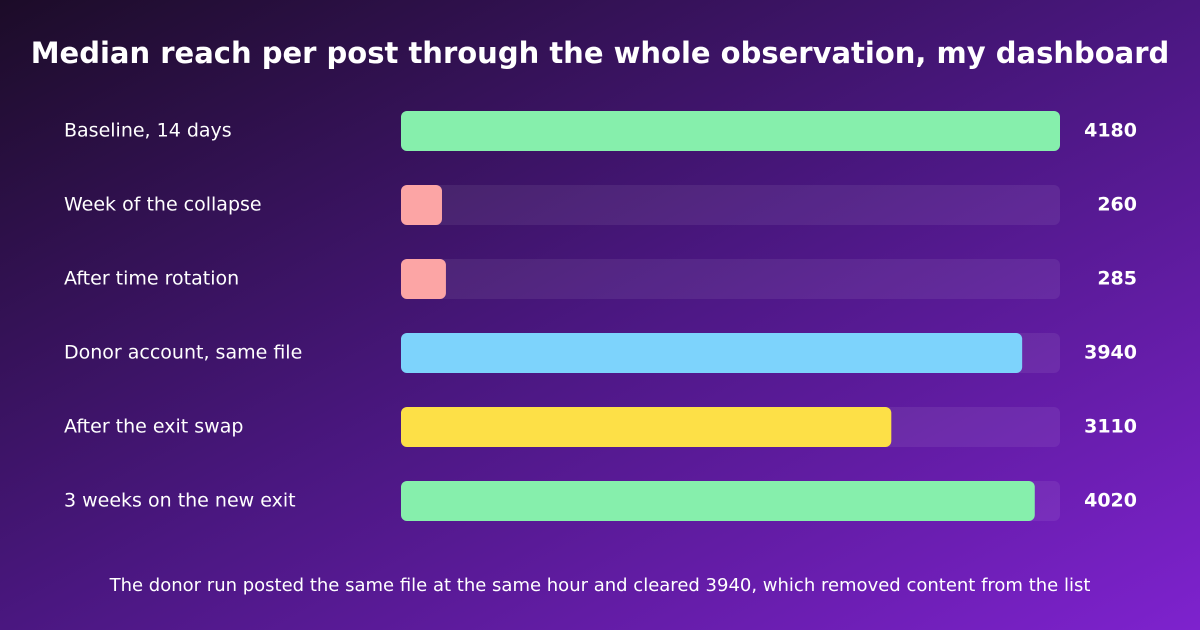  Describe the element at coordinates (148, 131) in the screenshot. I see `category-label: Baseline, 14 days` at that location.